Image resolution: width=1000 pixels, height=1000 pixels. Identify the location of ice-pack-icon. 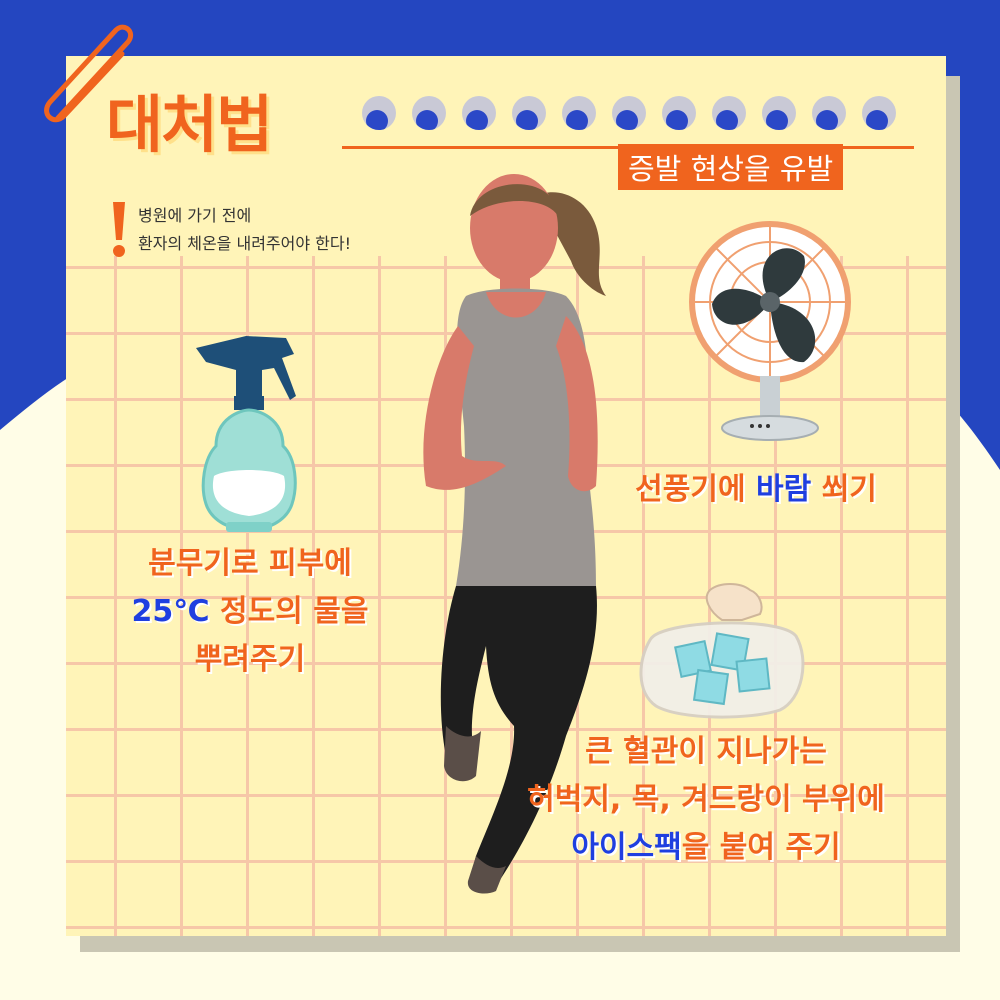
(722, 651).